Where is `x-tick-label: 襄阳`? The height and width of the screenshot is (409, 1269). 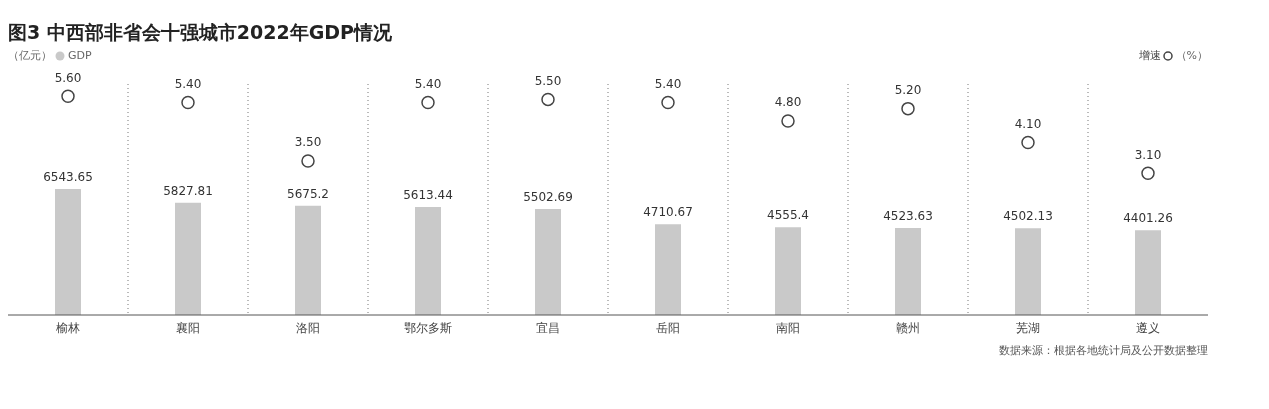 x-tick-label: 襄阳 is located at coordinates (188, 327).